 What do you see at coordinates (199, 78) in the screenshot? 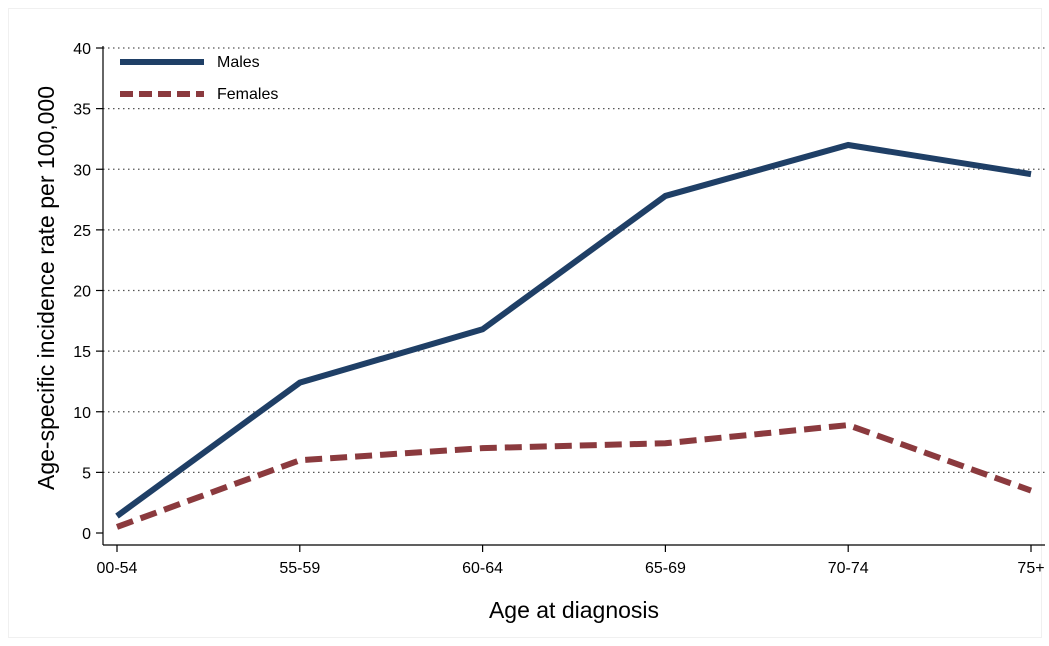
I see `legend: Males Females` at bounding box center [199, 78].